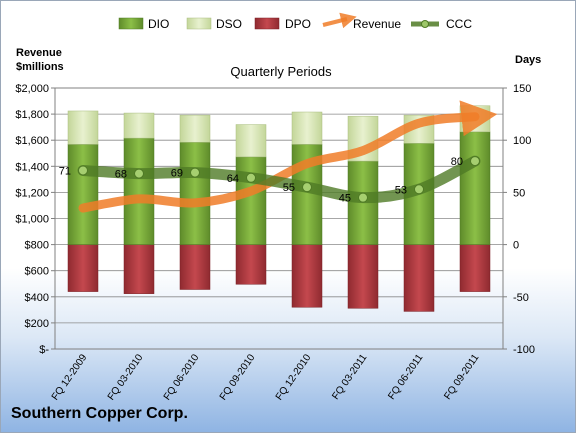 This screenshot has width=576, height=433. I want to click on y-right-tick-label: 100, so click(522, 141).